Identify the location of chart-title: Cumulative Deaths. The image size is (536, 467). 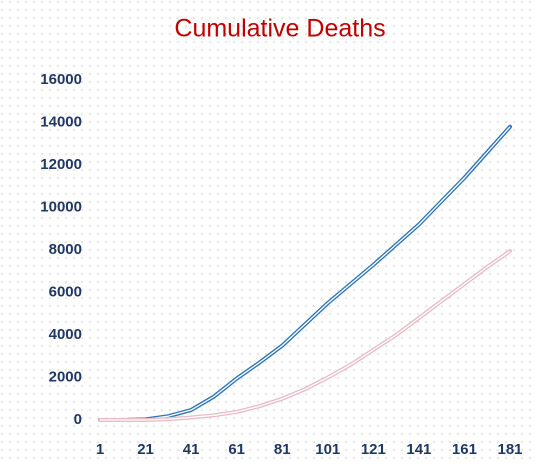
(279, 29).